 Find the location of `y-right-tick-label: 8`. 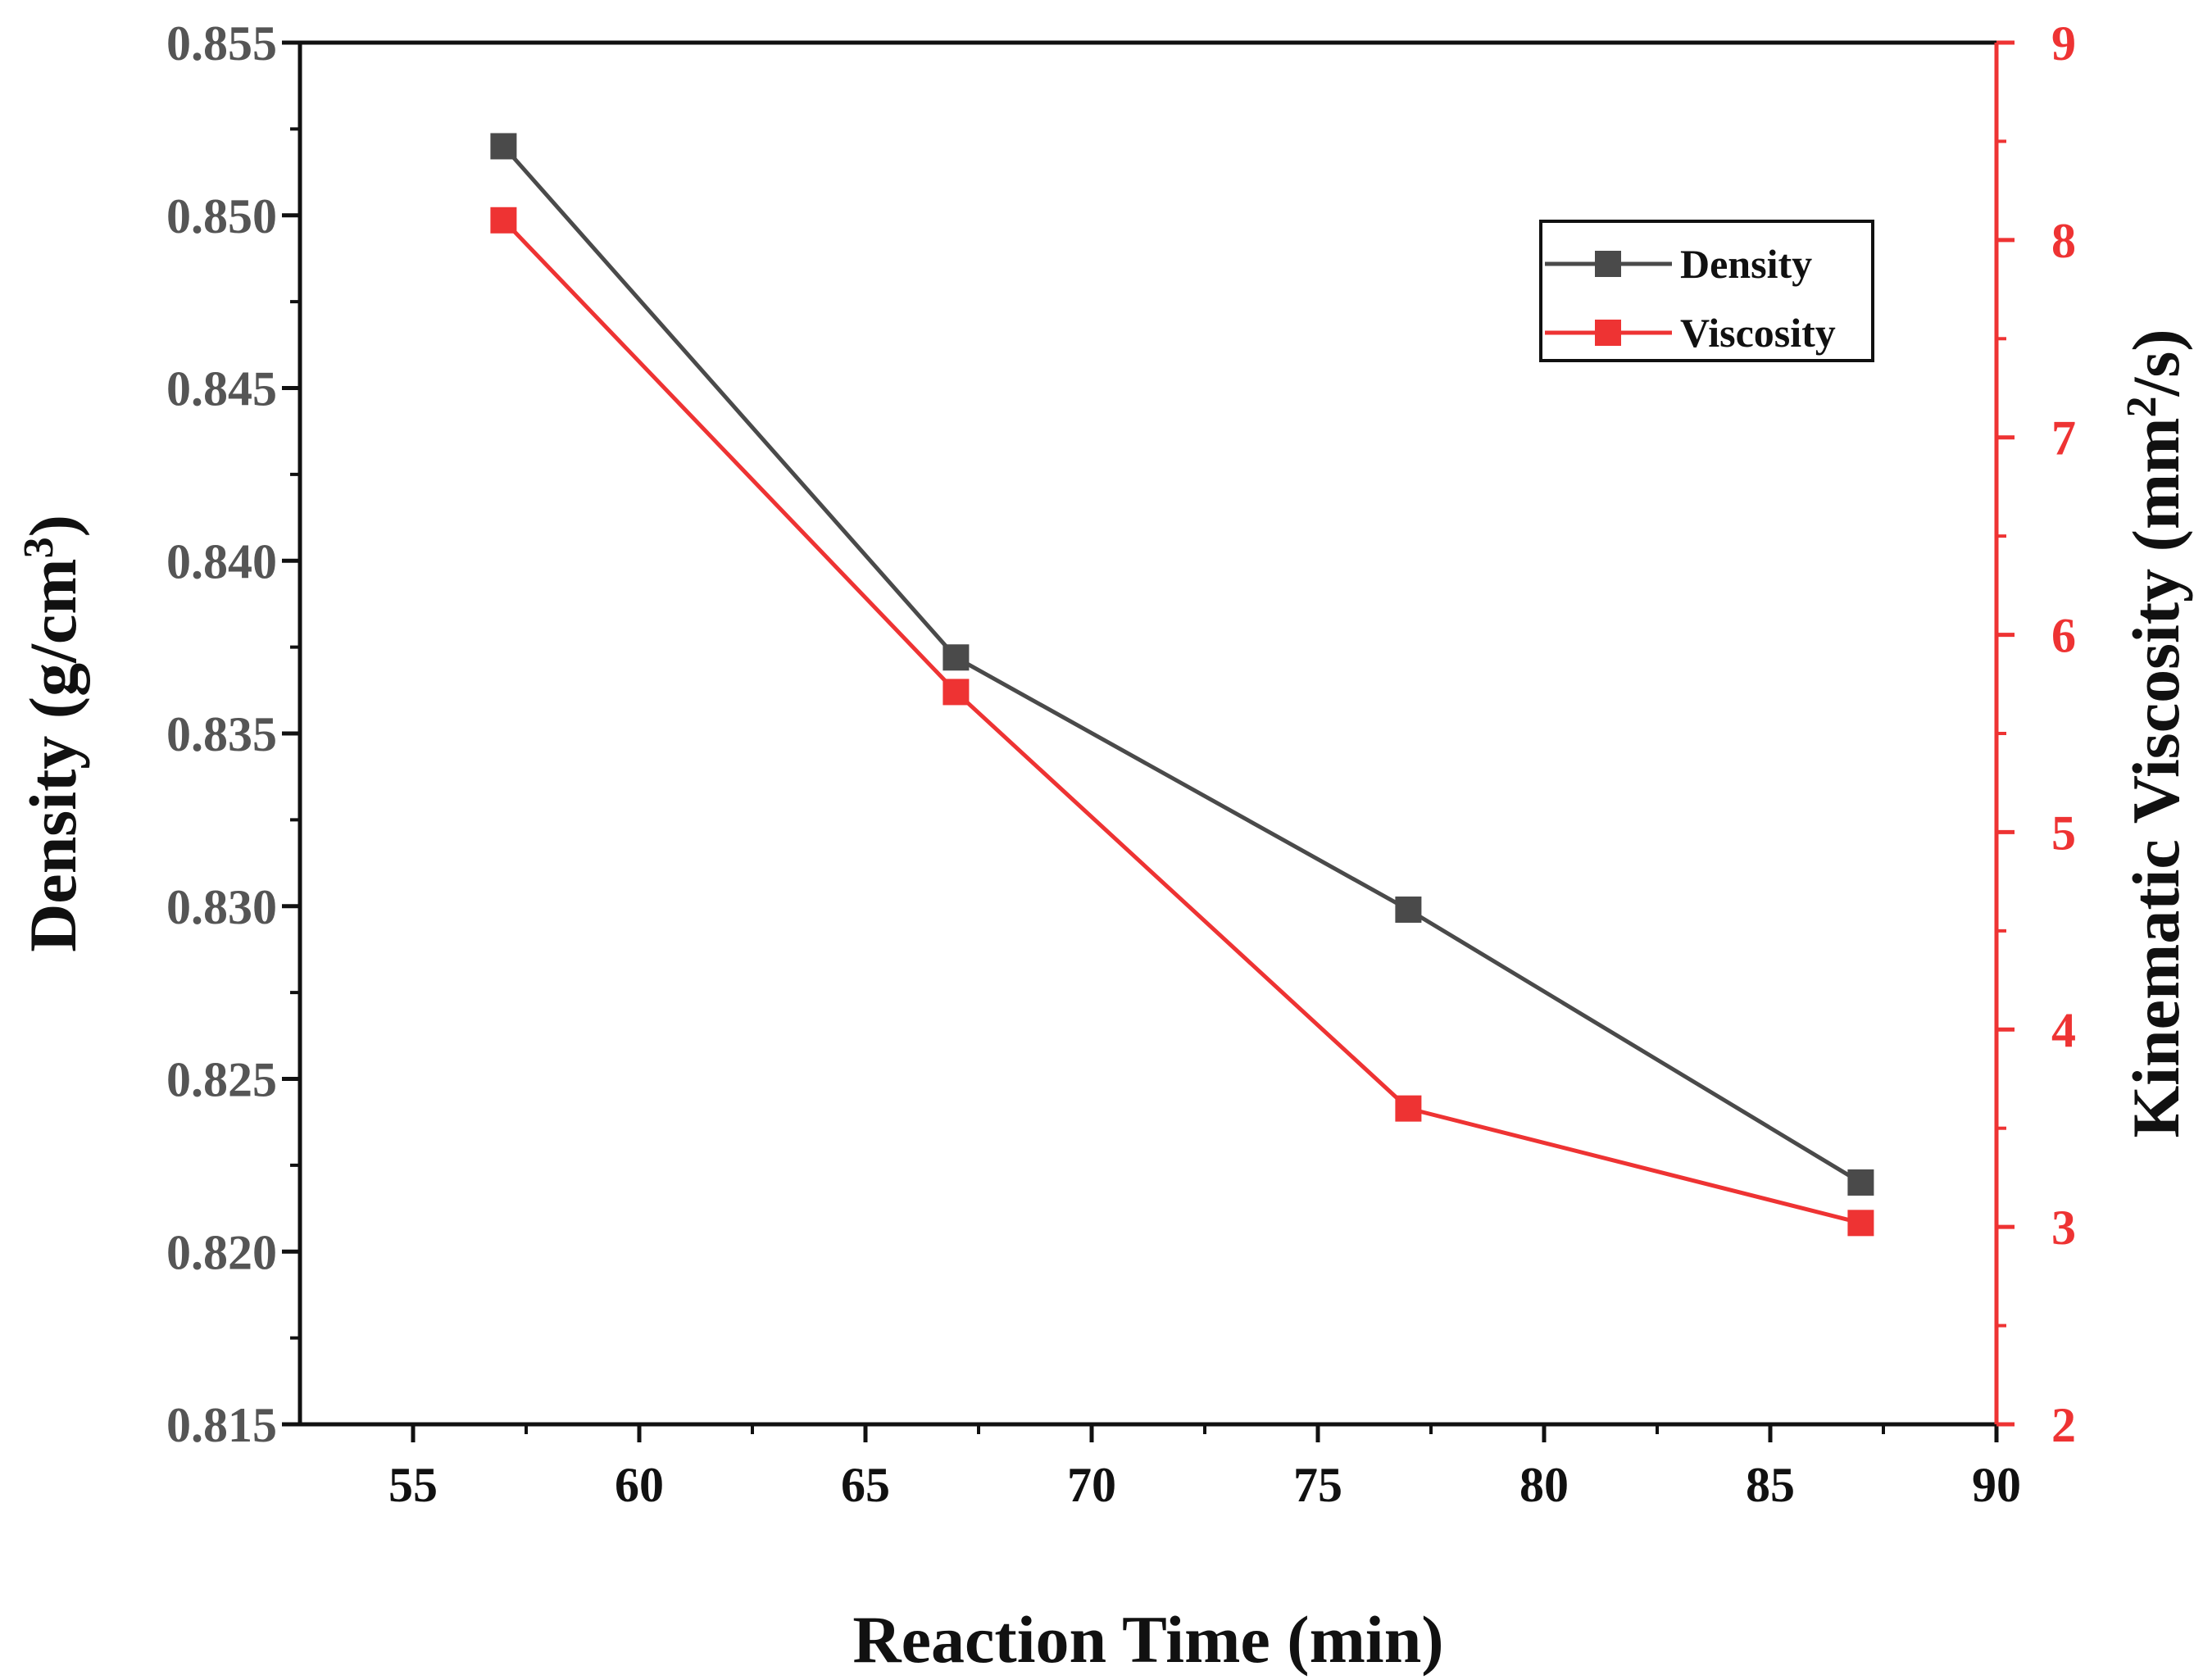

y-right-tick-label: 8 is located at coordinates (2064, 241).